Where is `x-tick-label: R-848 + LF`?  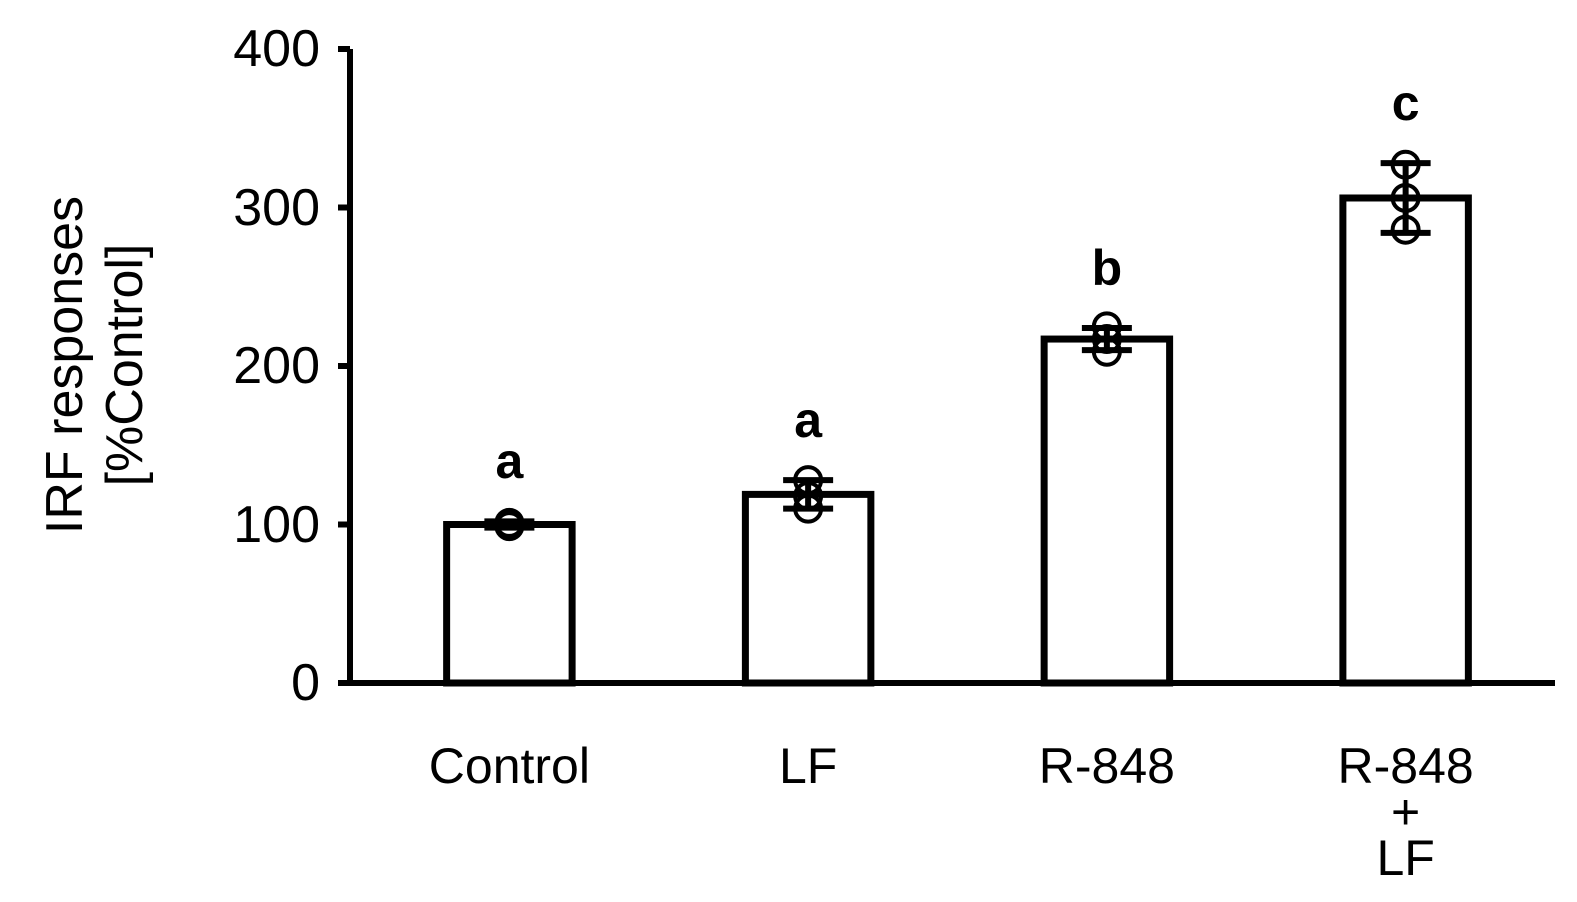
x-tick-label: R-848 + LF is located at coordinates (1405, 812).